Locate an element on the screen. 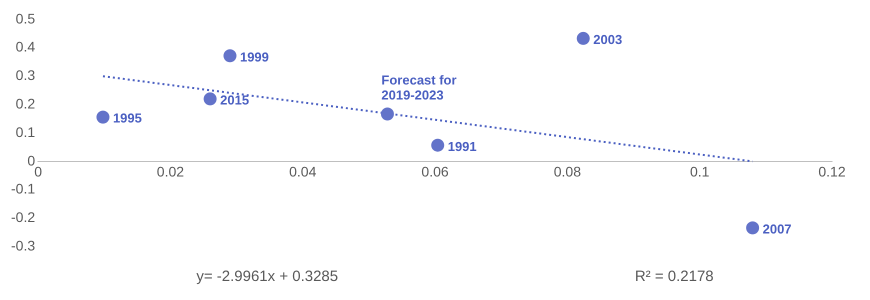 Image resolution: width=870 pixels, height=300 pixels. y-tick-label: 0.4 is located at coordinates (26, 46).